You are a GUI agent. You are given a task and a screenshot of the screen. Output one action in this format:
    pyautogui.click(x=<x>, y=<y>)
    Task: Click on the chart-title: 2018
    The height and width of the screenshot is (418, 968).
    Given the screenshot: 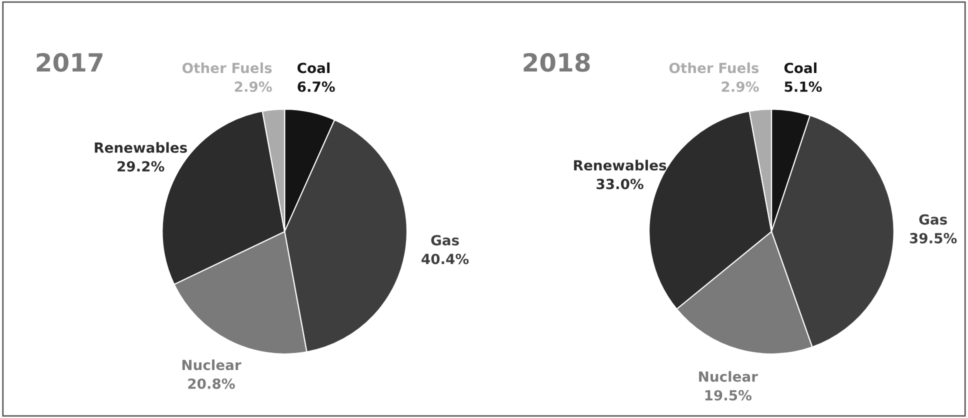 What is the action you would take?
    pyautogui.click(x=557, y=62)
    